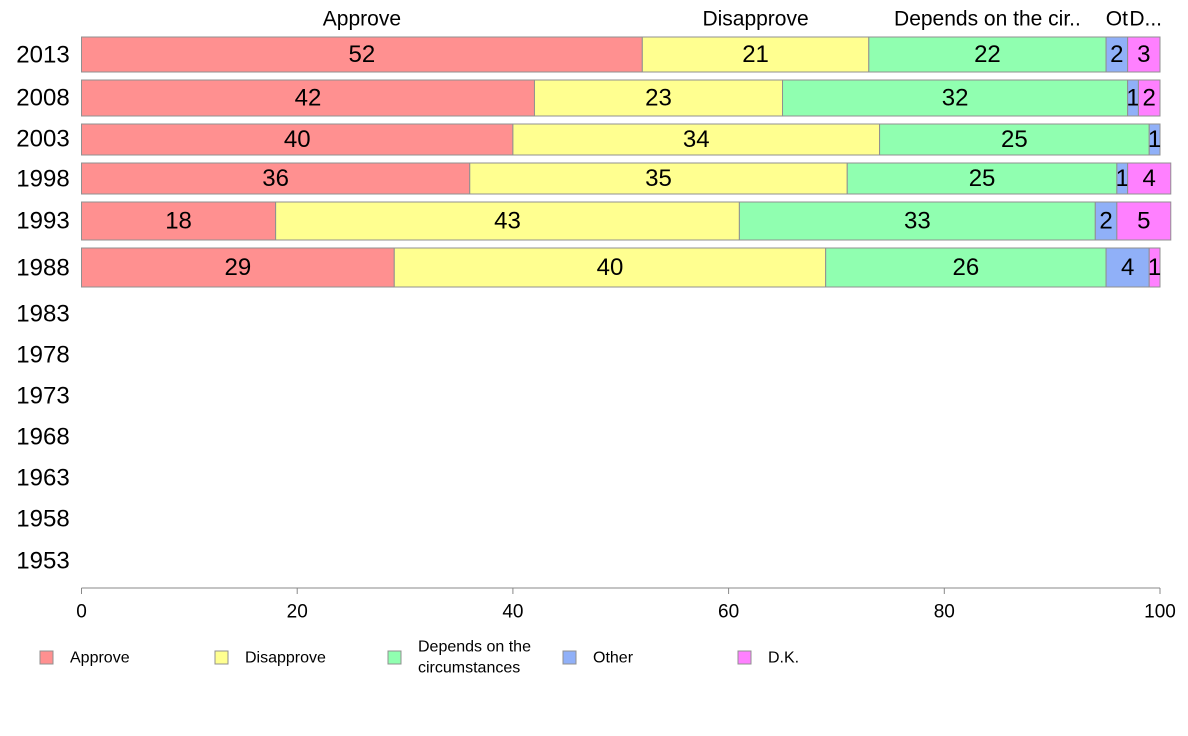 This screenshot has height=736, width=1188. Describe the element at coordinates (42, 98) in the screenshot. I see `year-label-2008: 2008` at that location.